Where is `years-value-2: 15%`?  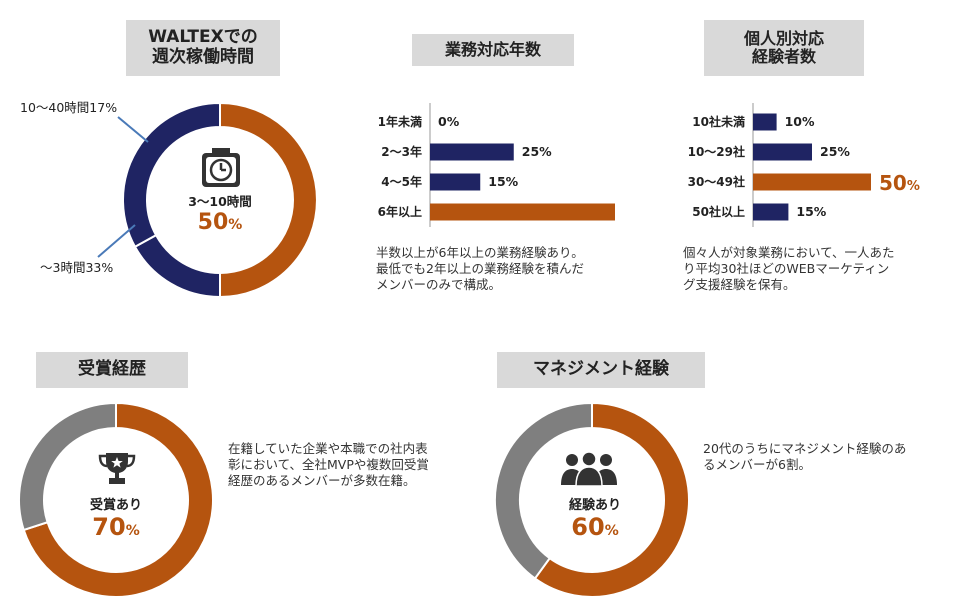
years-value-2: 15% is located at coordinates (503, 181).